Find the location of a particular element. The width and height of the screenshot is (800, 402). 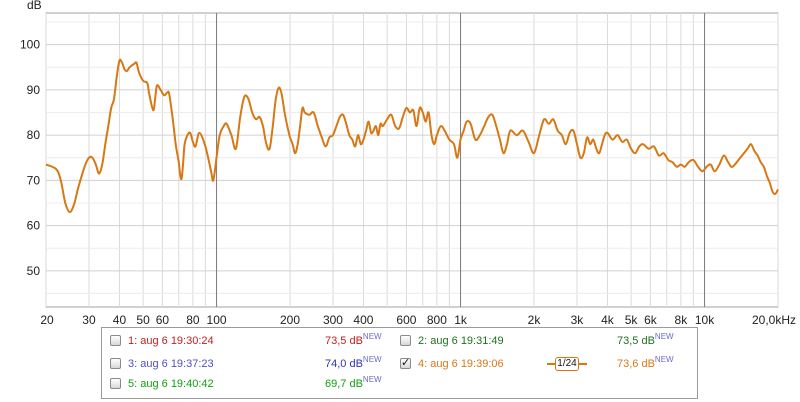

x-tick-label: 6k is located at coordinates (651, 320).